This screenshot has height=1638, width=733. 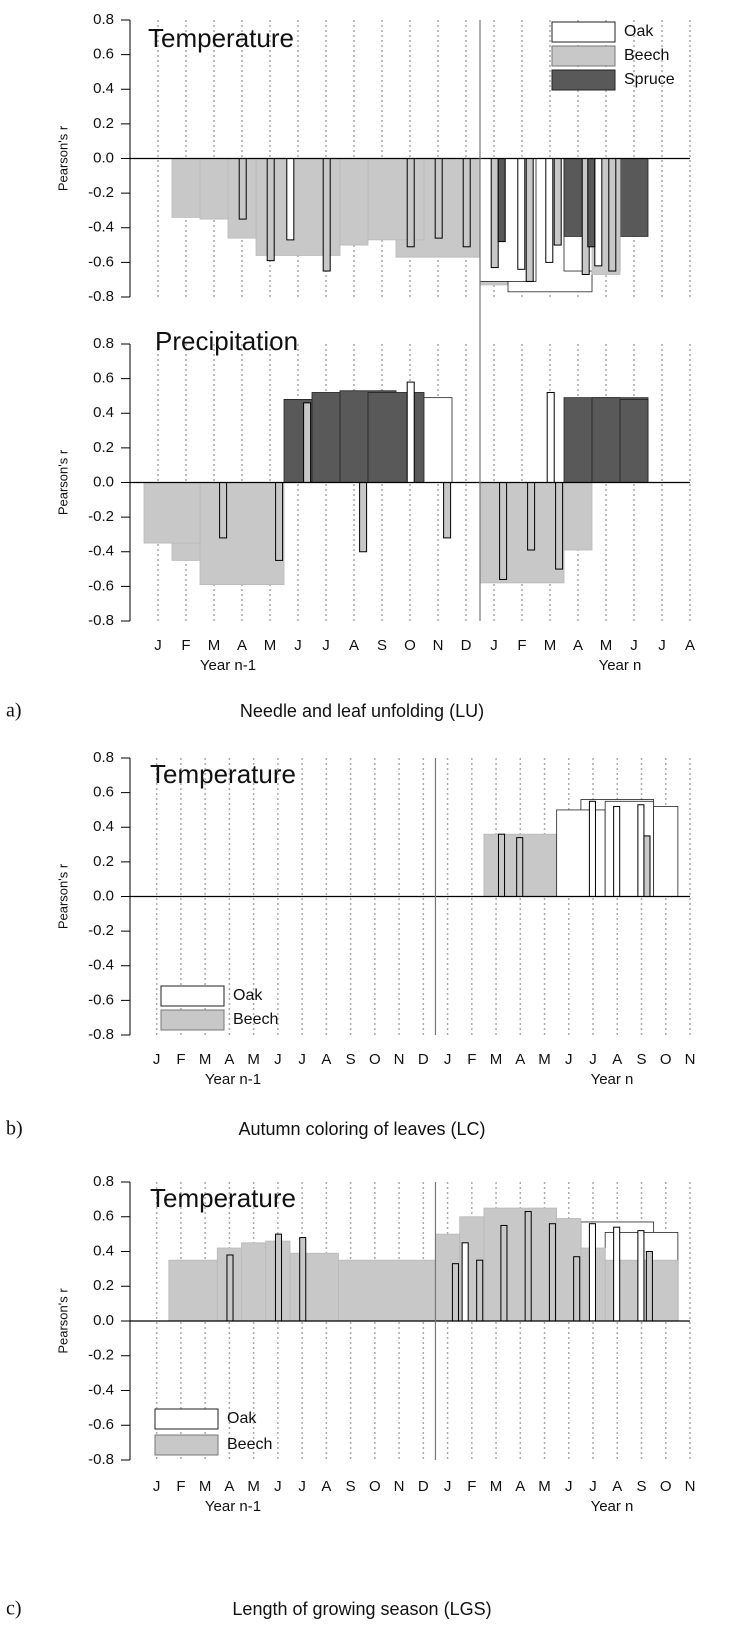 What do you see at coordinates (362, 711) in the screenshot?
I see `caption: Needle and leaf unfolding (LU)` at bounding box center [362, 711].